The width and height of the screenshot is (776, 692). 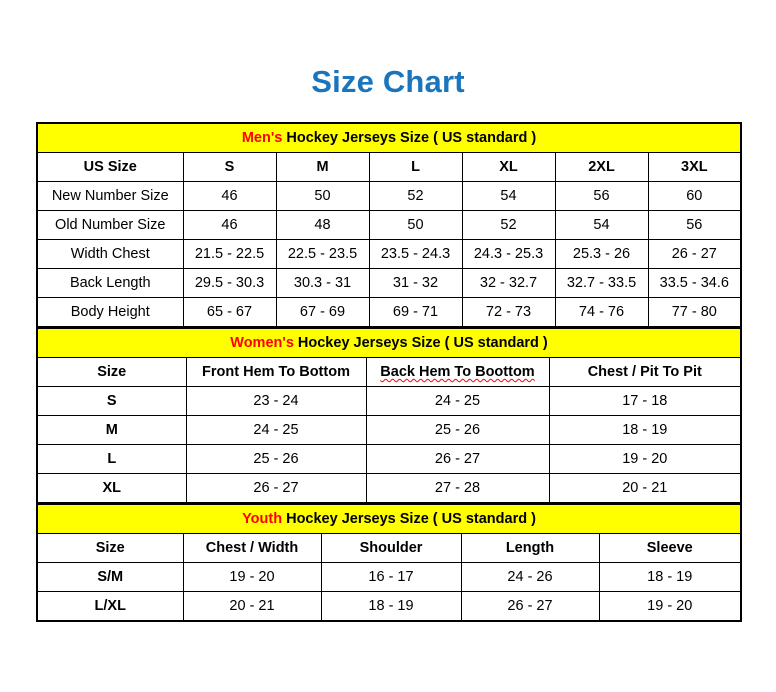 What do you see at coordinates (601, 254) in the screenshot?
I see `mens-cell-width-chest-2xl: 25.3 - 26` at bounding box center [601, 254].